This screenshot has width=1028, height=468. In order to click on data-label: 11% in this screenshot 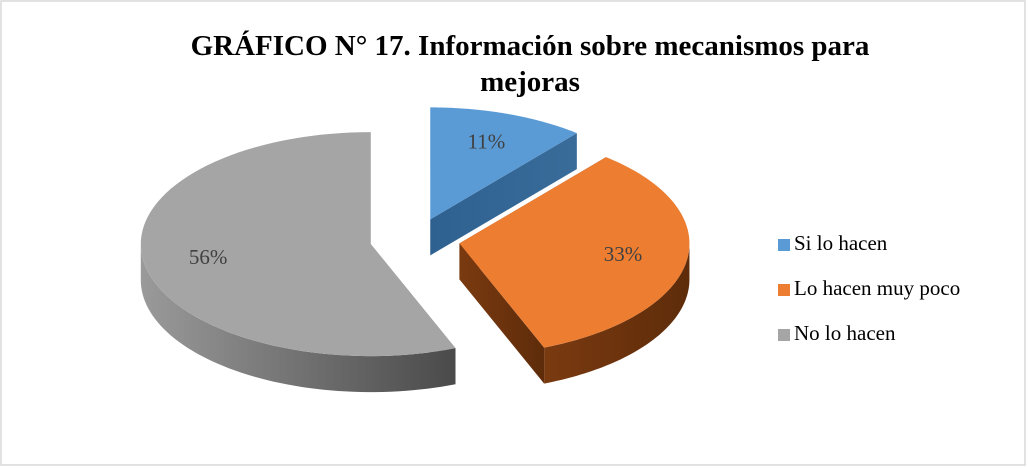, I will do `click(486, 141)`.